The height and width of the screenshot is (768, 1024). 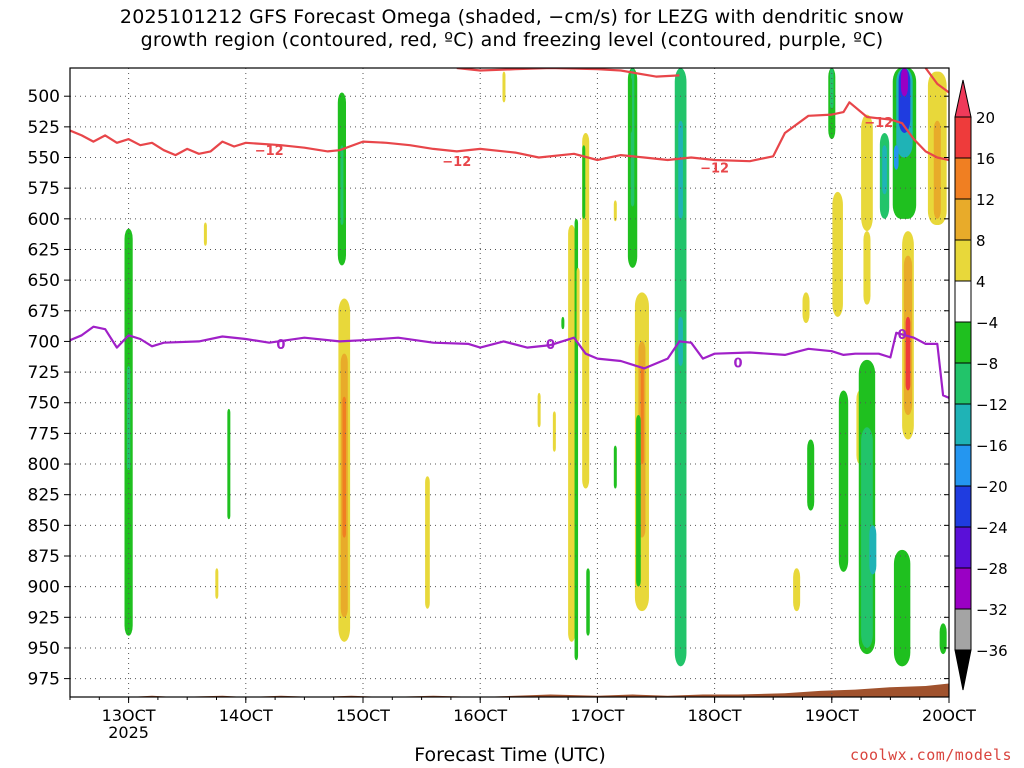 What do you see at coordinates (44, 281) in the screenshot?
I see `y-tick-label: 650` at bounding box center [44, 281].